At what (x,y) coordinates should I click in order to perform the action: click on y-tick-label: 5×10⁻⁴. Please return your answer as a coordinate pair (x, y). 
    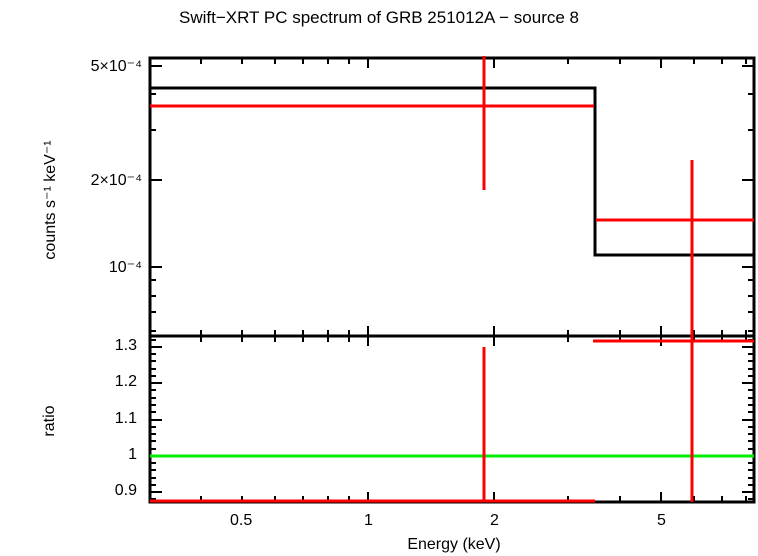
    Looking at the image, I should click on (116, 66).